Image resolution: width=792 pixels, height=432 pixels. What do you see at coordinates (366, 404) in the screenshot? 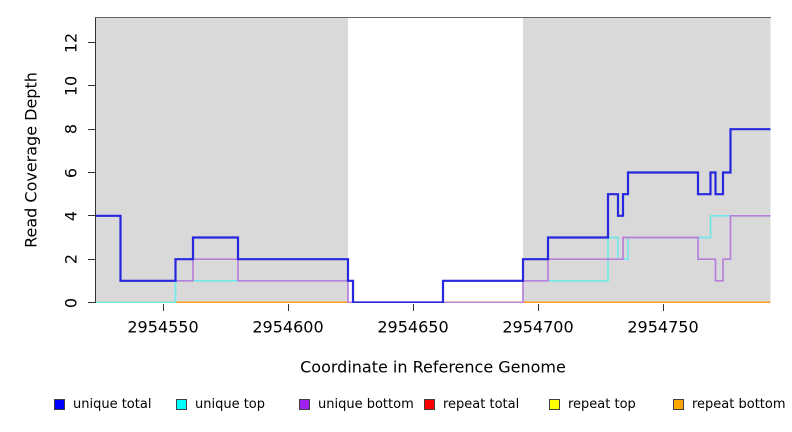
I see `legend-label: unique bottom` at bounding box center [366, 404].